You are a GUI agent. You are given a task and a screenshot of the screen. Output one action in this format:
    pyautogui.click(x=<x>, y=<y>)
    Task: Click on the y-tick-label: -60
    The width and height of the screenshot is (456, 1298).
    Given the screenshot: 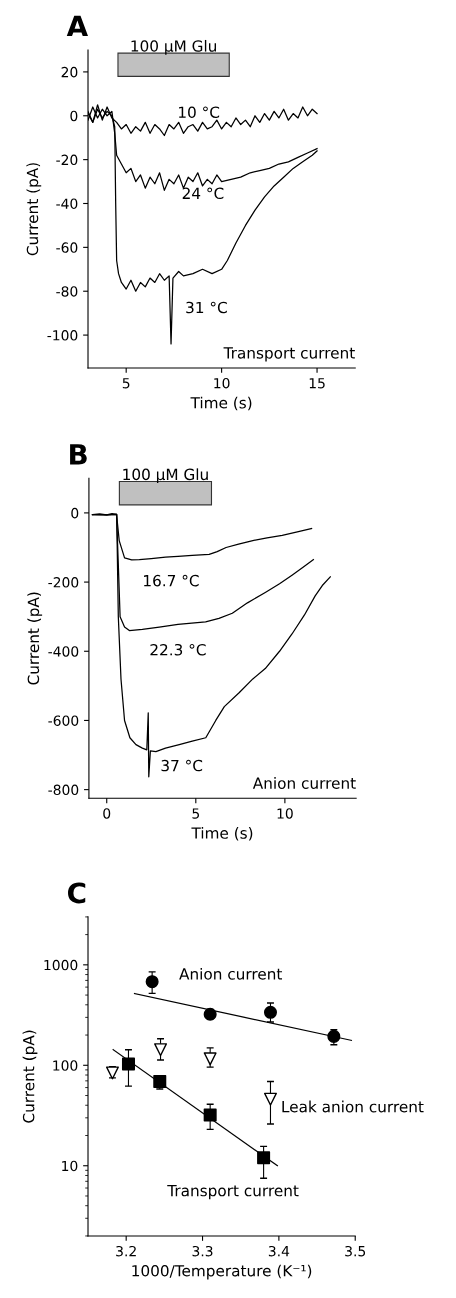 What is the action you would take?
    pyautogui.click(x=67, y=247)
    